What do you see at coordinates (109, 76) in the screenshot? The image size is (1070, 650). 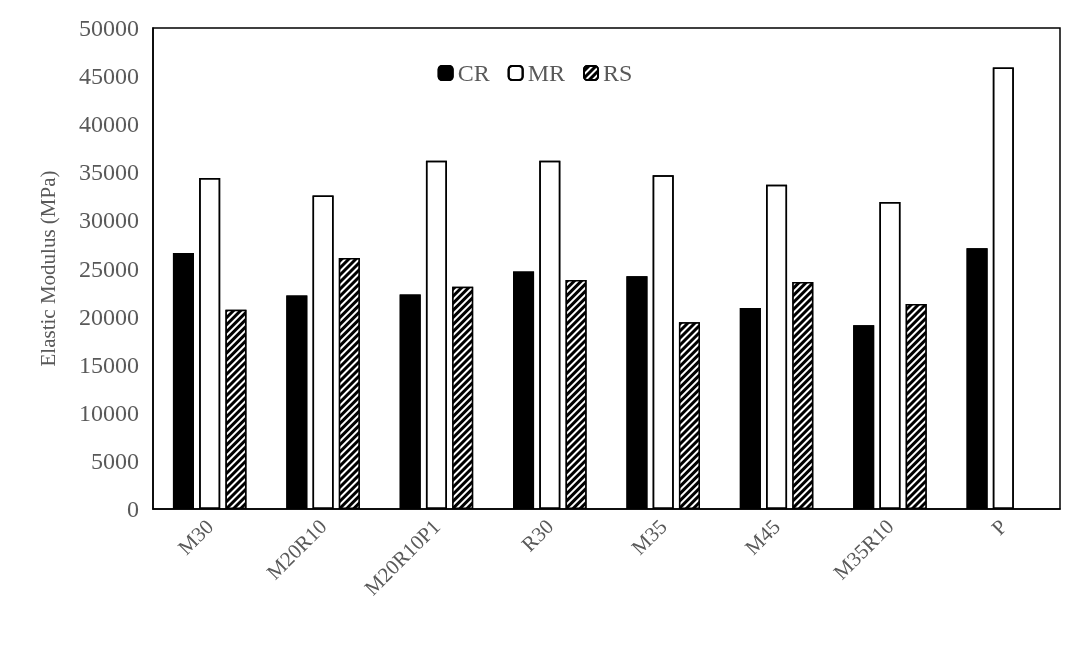 I see `y-tick-label: 45000` at bounding box center [109, 76].